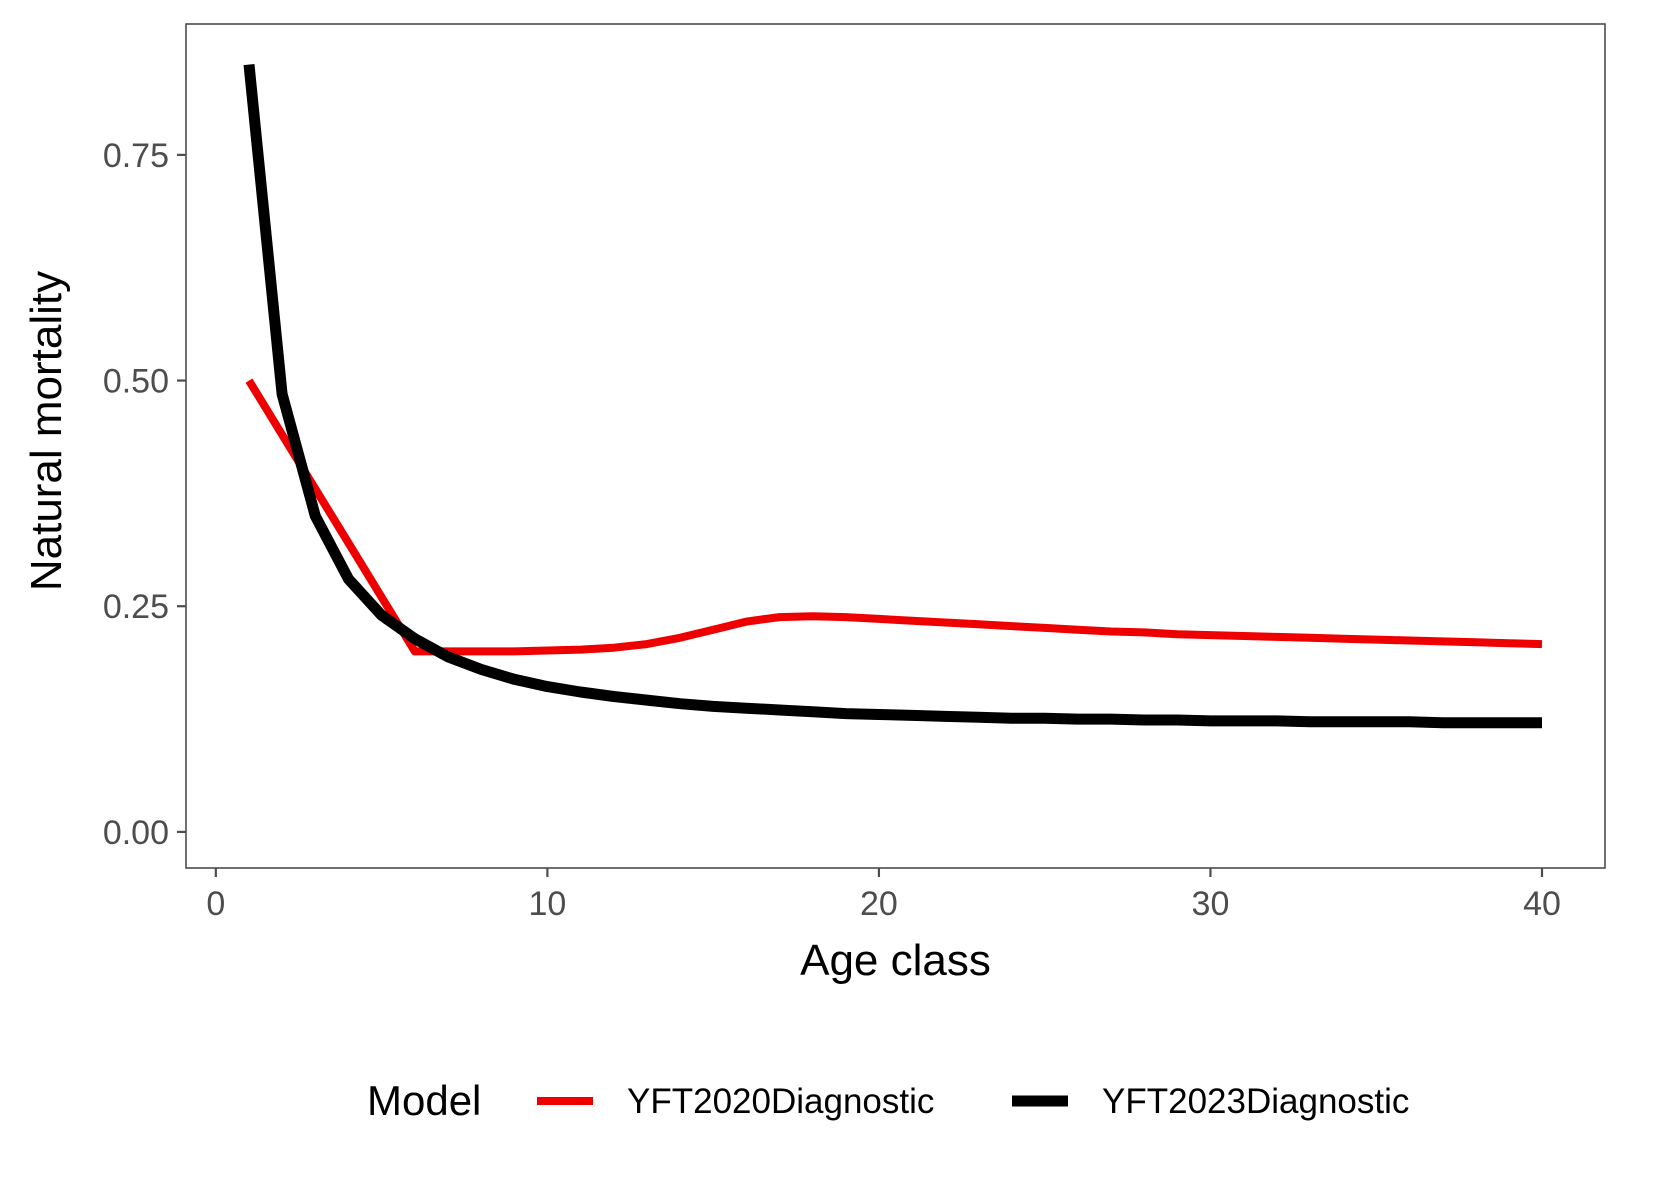 The width and height of the screenshot is (1653, 1181). Describe the element at coordinates (547, 904) in the screenshot. I see `x-tick-label: 10` at that location.